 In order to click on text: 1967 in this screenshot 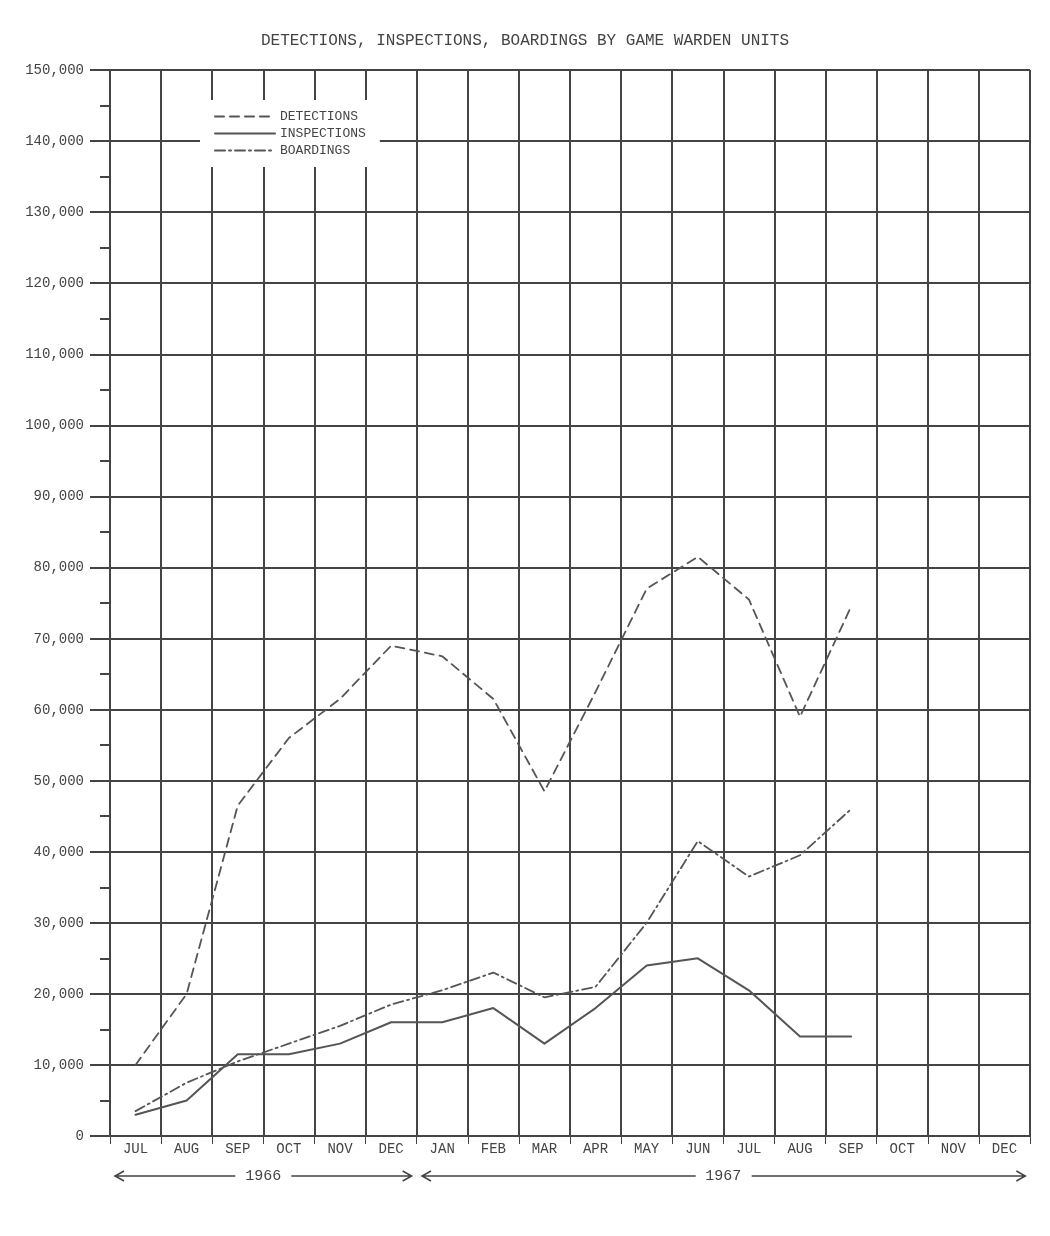, I will do `click(723, 1176)`.